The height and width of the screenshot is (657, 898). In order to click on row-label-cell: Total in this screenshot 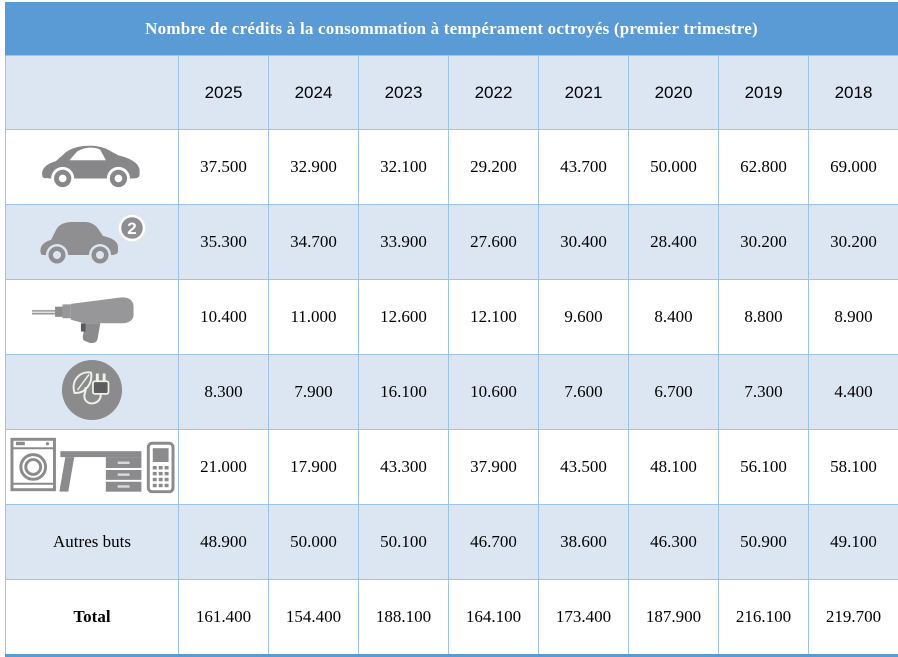, I will do `click(92, 618)`.